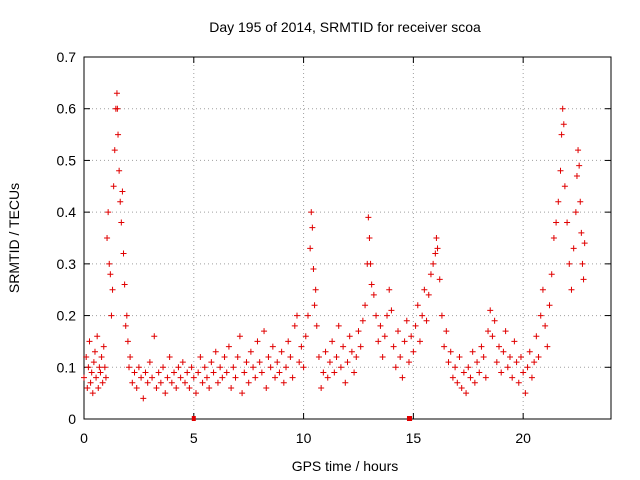 This screenshot has width=640, height=480. I want to click on y-tick-label: 0.1, so click(67, 367).